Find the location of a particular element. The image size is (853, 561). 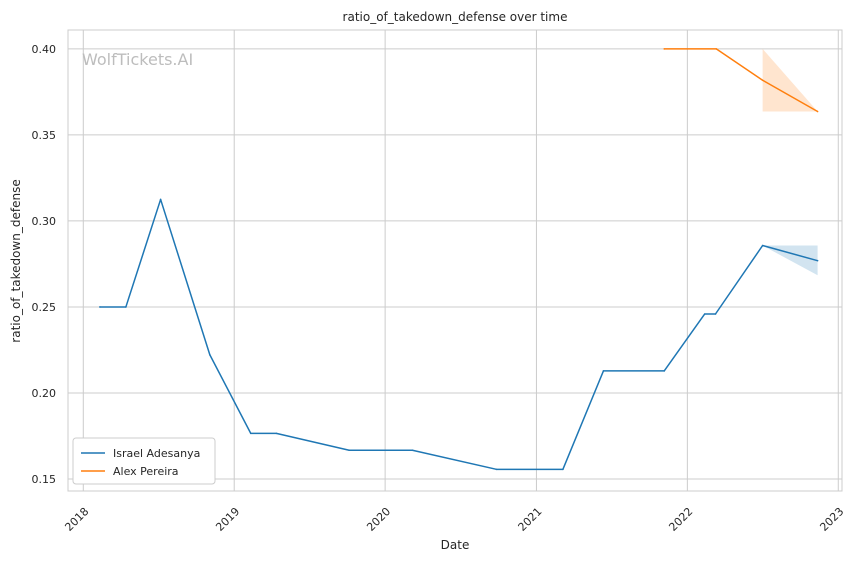

y-axis-ticks: 0.15 0.20 0.25 0.30 0.35 0.40 is located at coordinates (44, 264).